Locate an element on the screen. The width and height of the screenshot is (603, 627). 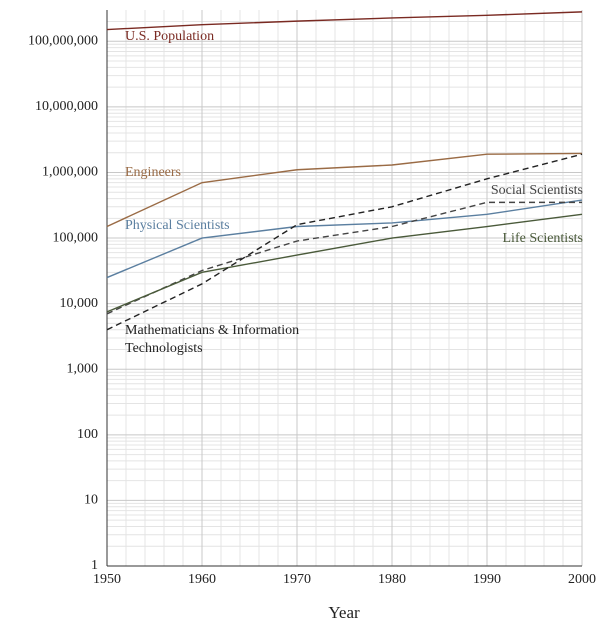
x-tick-label: 1990 is located at coordinates (487, 579).